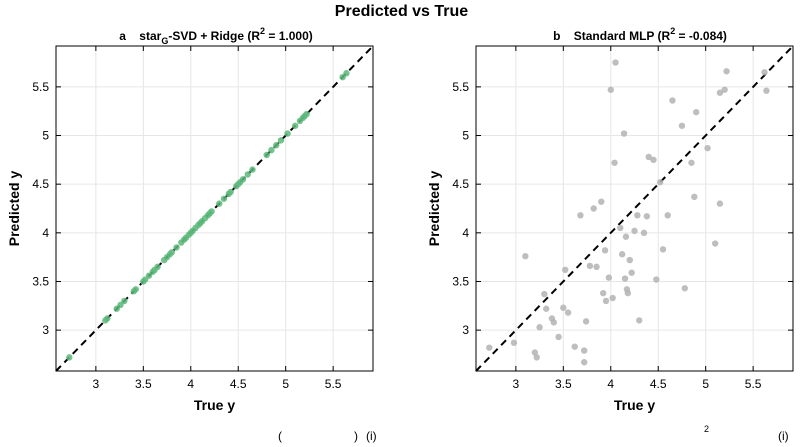 Image resolution: width=803 pixels, height=447 pixels. Describe the element at coordinates (465, 330) in the screenshot. I see `panel-b-ytick-label: 3` at that location.